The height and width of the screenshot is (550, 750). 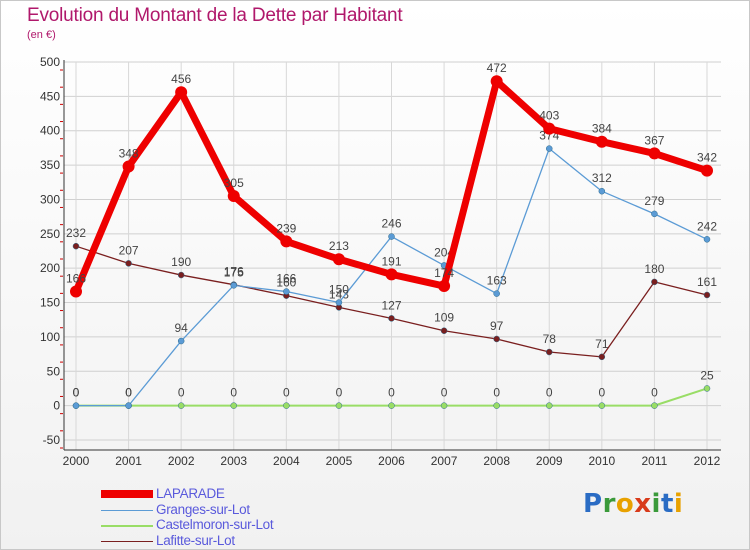 What do you see at coordinates (444, 461) in the screenshot?
I see `x-tick-label: 2007` at bounding box center [444, 461].